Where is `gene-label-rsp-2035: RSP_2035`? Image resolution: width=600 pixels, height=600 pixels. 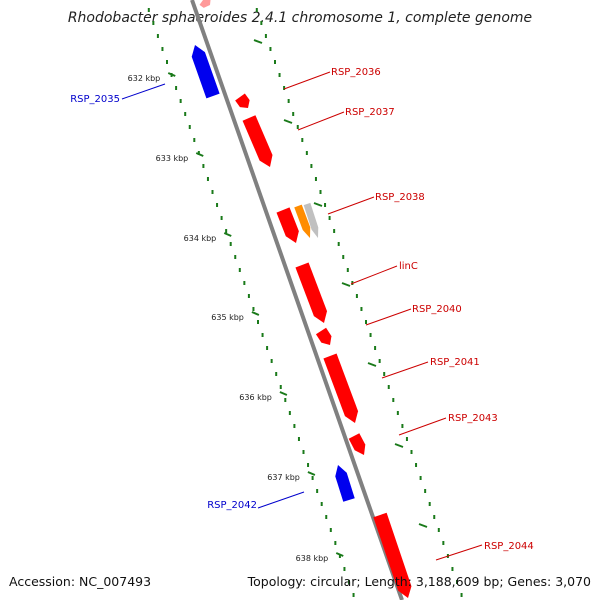
gene-label-rsp-2035: RSP_2035 is located at coordinates (95, 99).